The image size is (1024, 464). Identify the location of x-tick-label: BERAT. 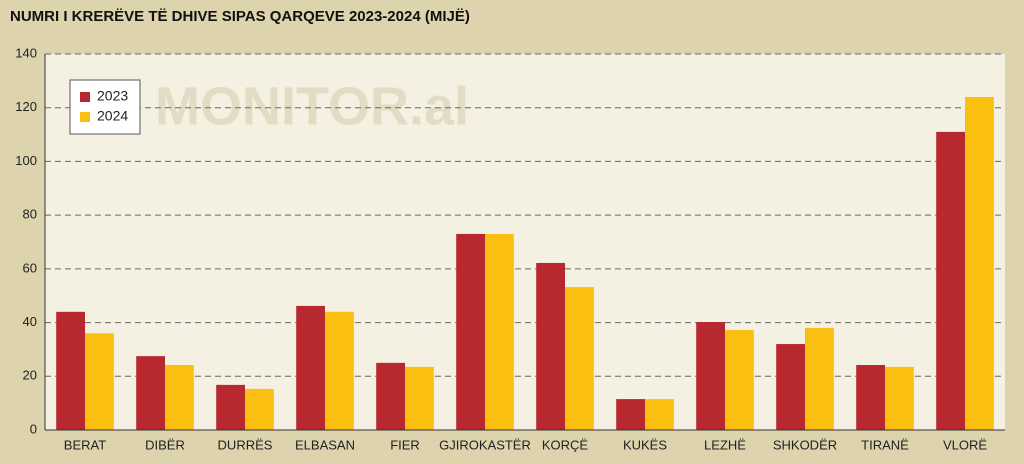
(85, 444).